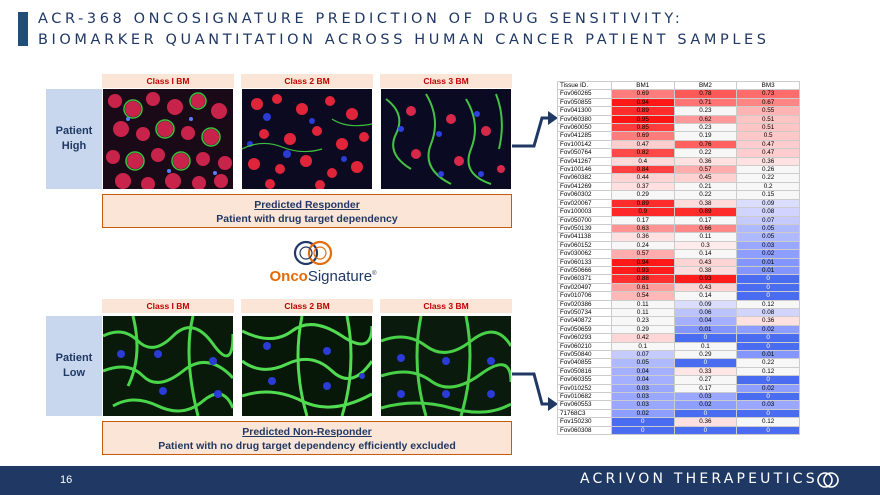  What do you see at coordinates (705, 228) in the screenshot?
I see `table-cell-bm2: 0.66` at bounding box center [705, 228].